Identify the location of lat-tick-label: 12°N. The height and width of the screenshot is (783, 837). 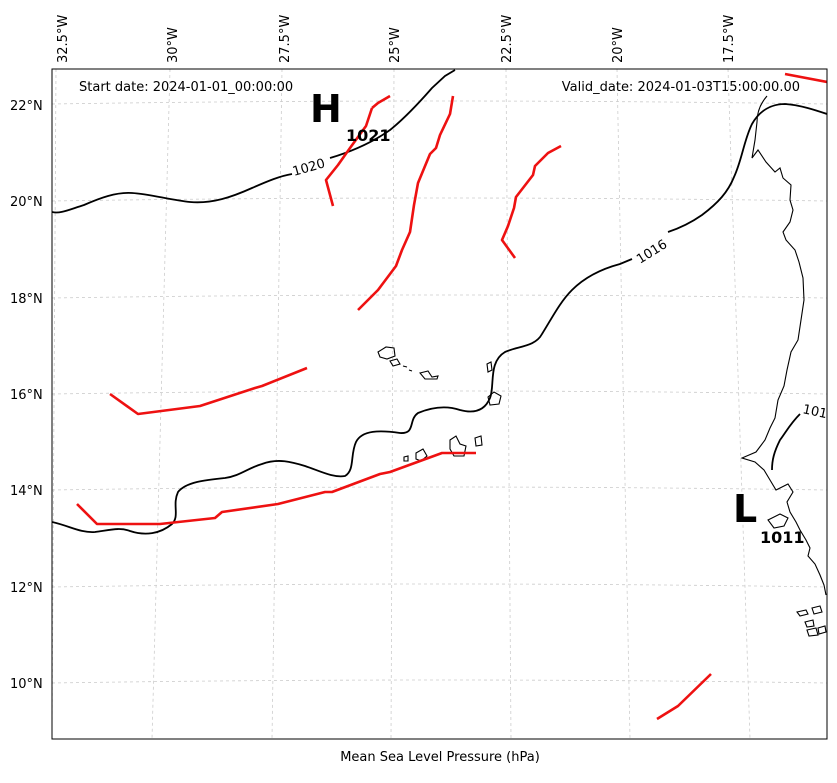
(26, 588).